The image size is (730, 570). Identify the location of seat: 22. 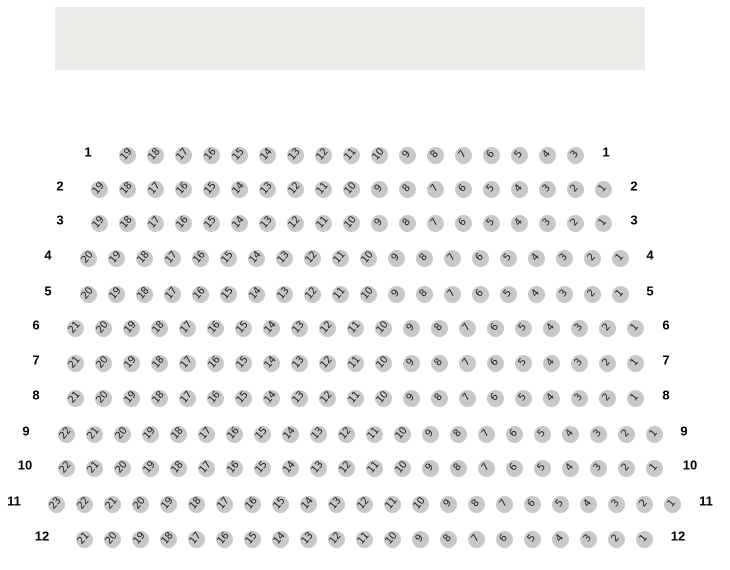
(66, 434).